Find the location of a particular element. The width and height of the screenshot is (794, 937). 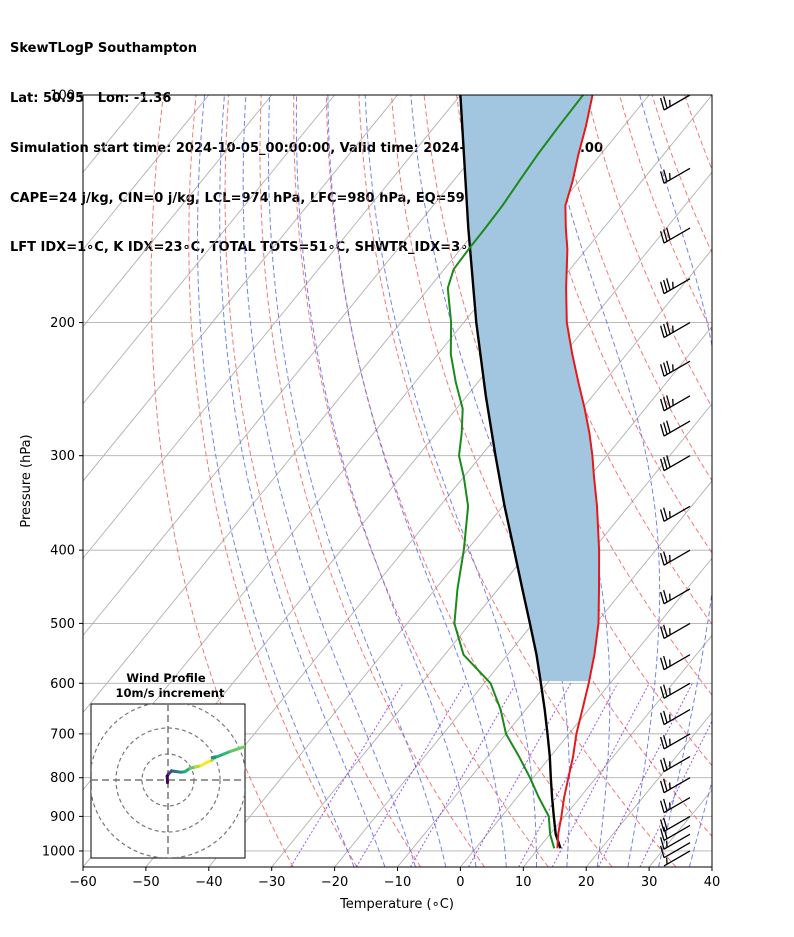

y-tick-label: 700 is located at coordinates (62, 734).